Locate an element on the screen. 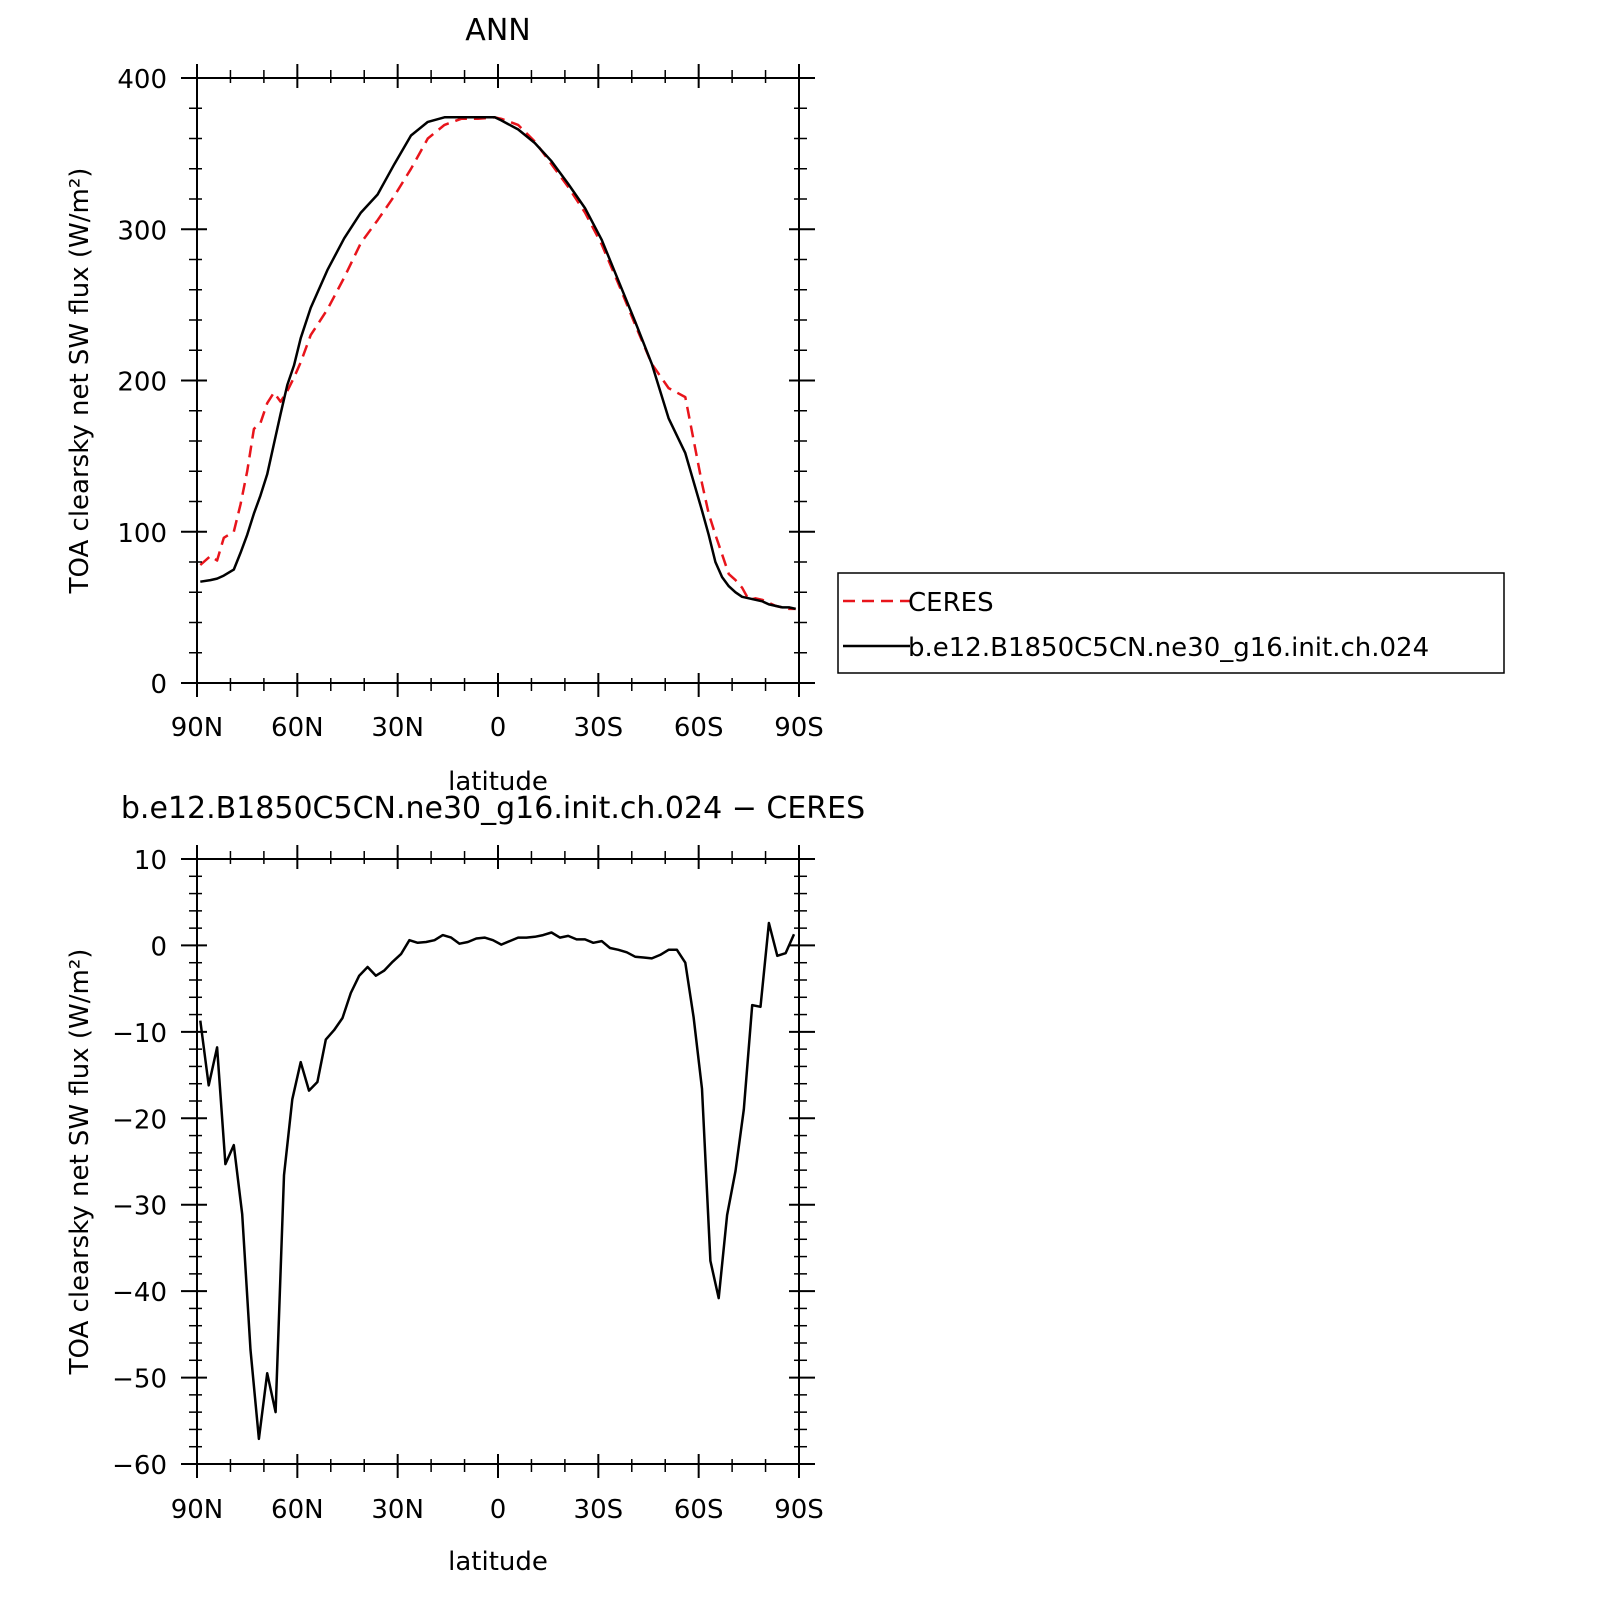 The width and height of the screenshot is (1600, 1603). y-tick-label: −50 is located at coordinates (139, 1380).